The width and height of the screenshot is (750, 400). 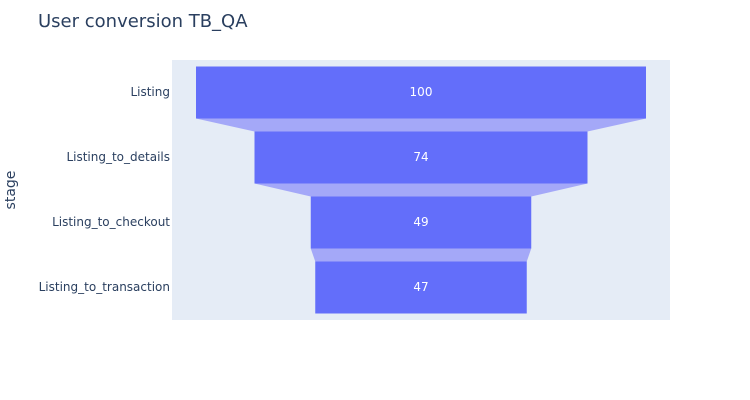 I want to click on chart-title: User conversion TB_QA, so click(x=143, y=21).